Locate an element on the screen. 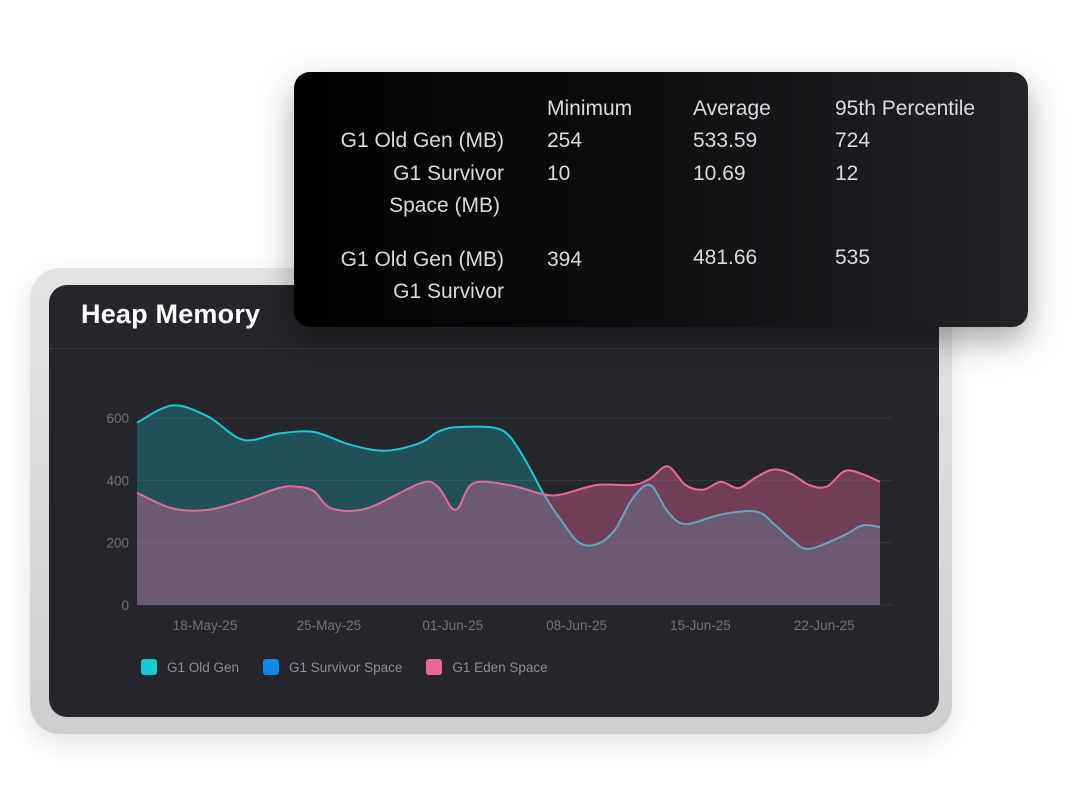 This screenshot has height=801, width=1080. x-tick-label: 18-May-25 is located at coordinates (205, 625).